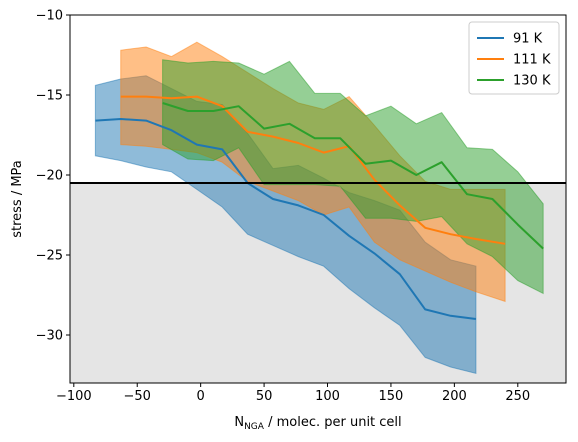 This screenshot has height=442, width=578. I want to click on x-tick-label: −50, so click(137, 396).